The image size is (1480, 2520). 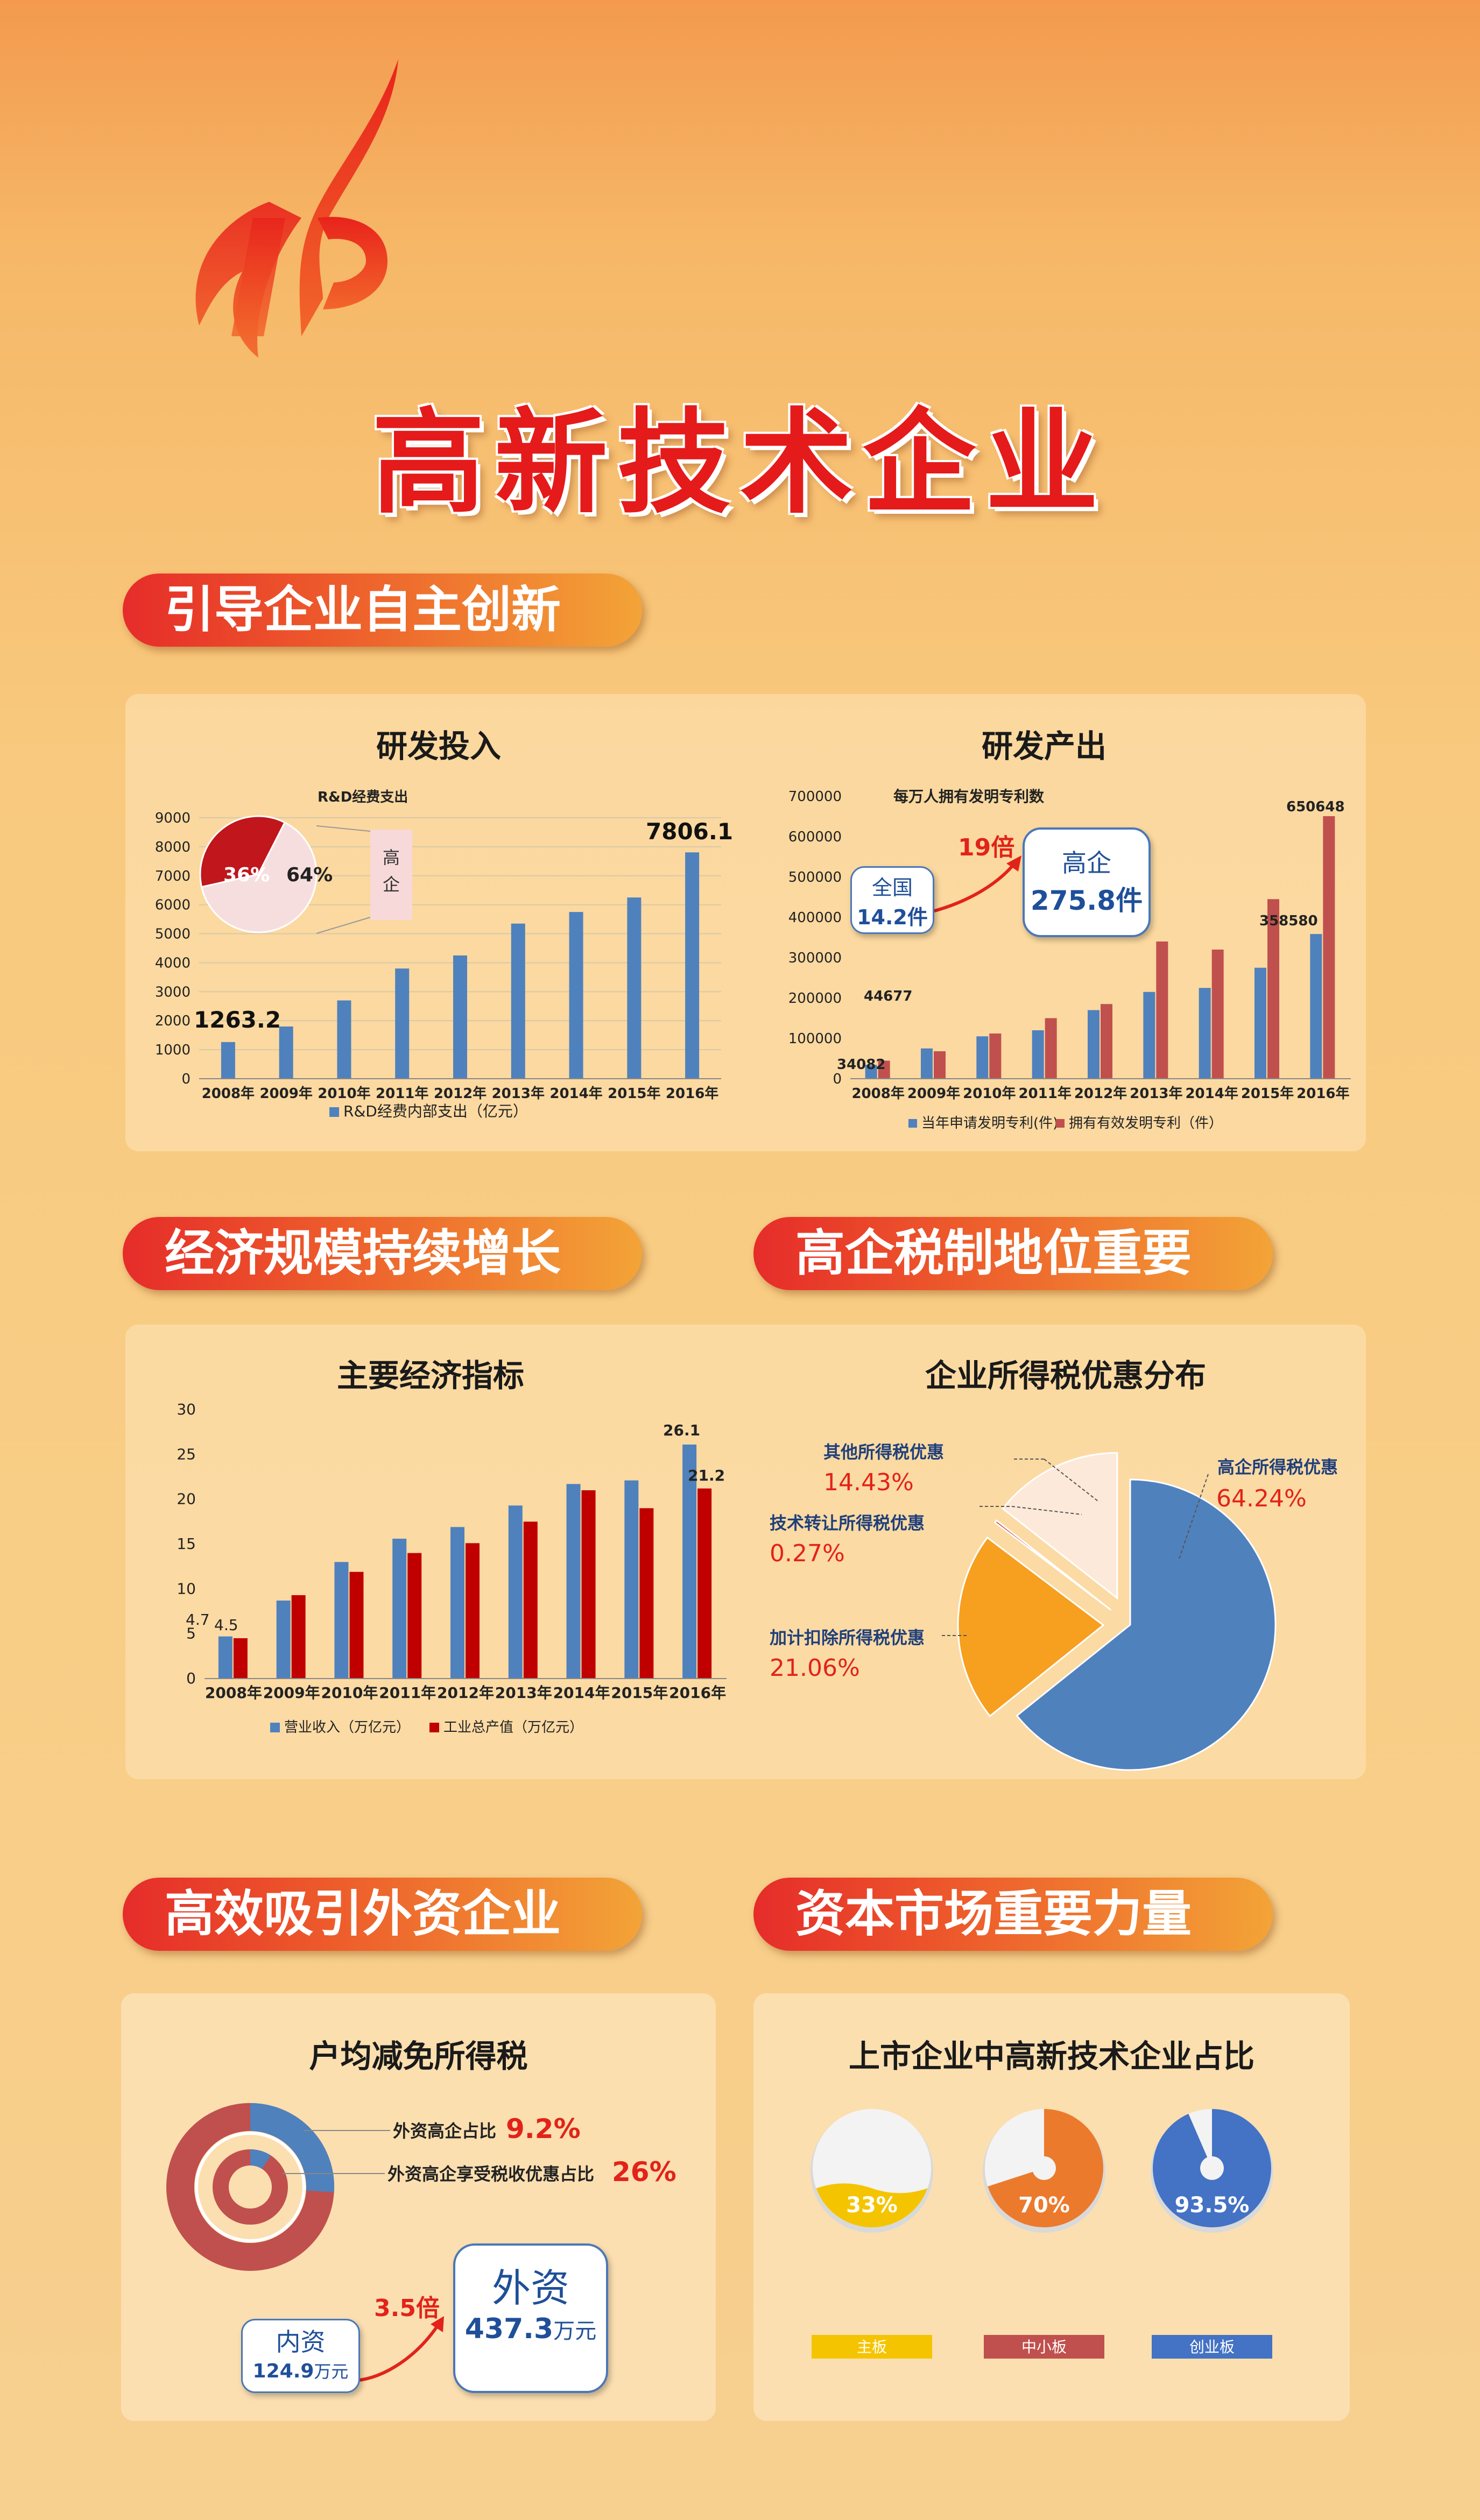 I want to click on pie-slice-hightech, so click(x=259, y=877).